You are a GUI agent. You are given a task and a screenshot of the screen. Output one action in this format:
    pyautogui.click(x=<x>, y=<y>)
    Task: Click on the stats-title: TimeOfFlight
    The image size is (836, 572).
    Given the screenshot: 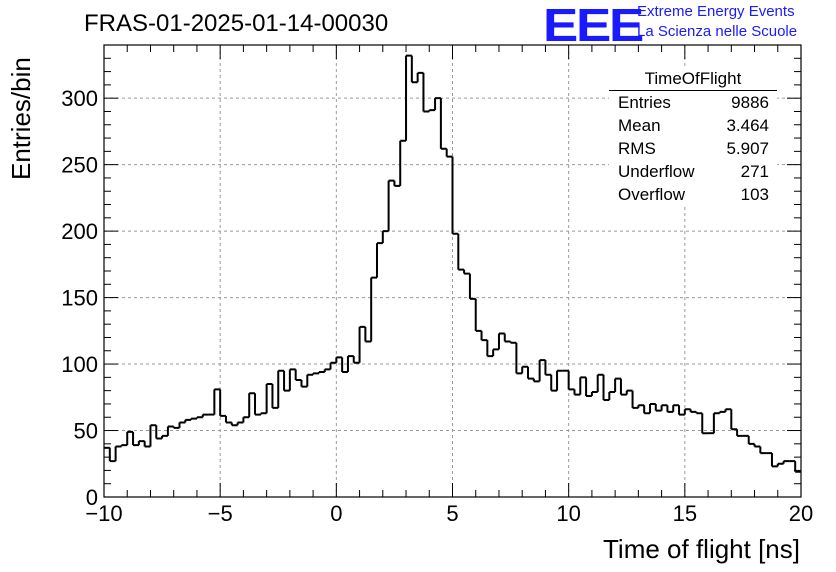 What is the action you would take?
    pyautogui.click(x=693, y=79)
    